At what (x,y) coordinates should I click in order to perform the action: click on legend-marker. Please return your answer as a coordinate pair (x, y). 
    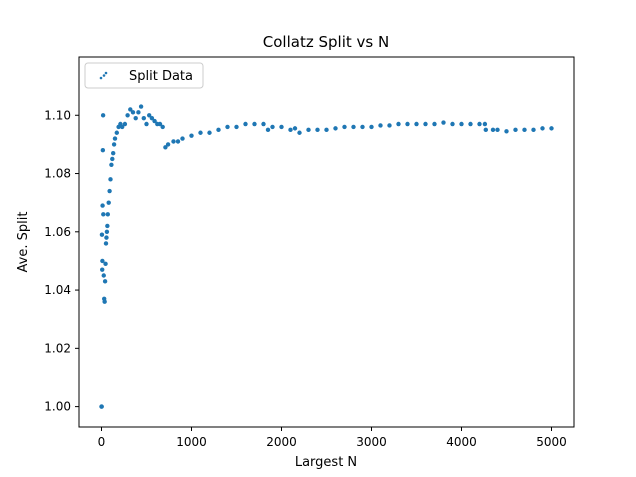
    Looking at the image, I should click on (103, 75).